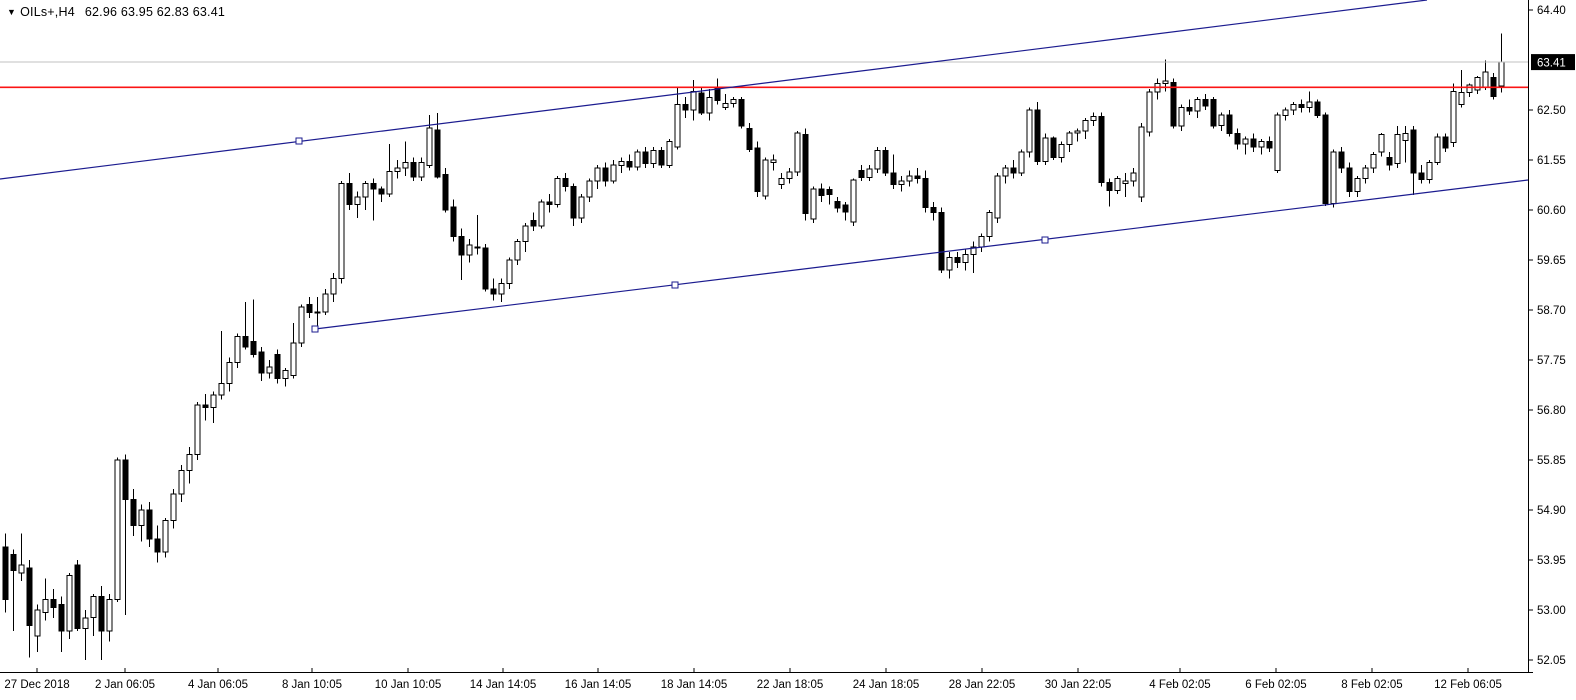  Describe the element at coordinates (1551, 161) in the screenshot. I see `y-axis-label: 61.55` at that location.